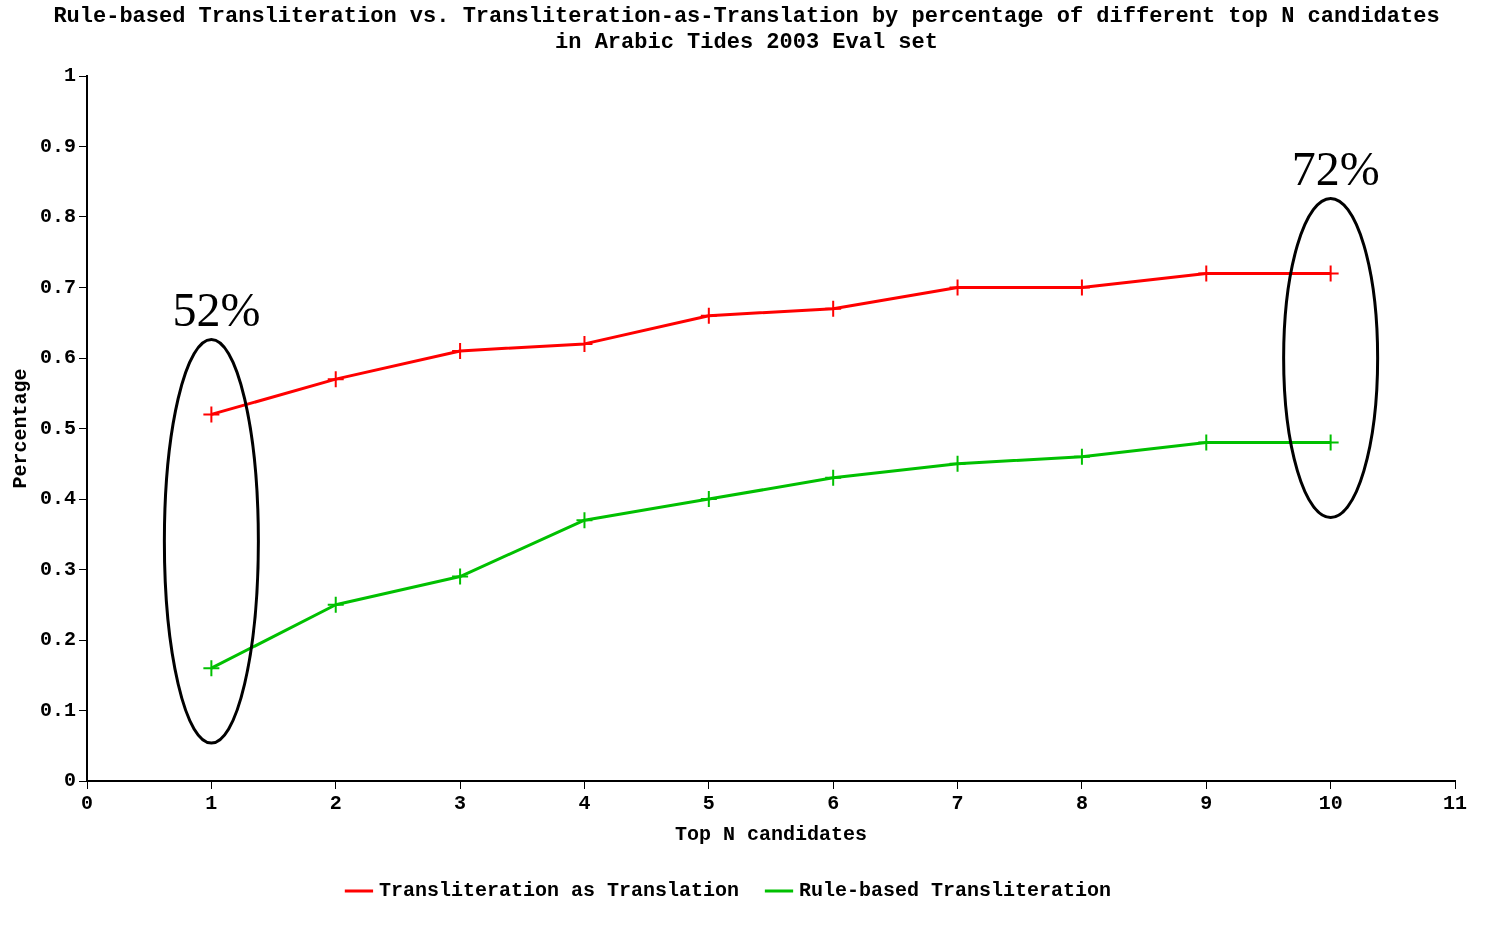  I want to click on y-tick-label: 0.7, so click(58, 287).